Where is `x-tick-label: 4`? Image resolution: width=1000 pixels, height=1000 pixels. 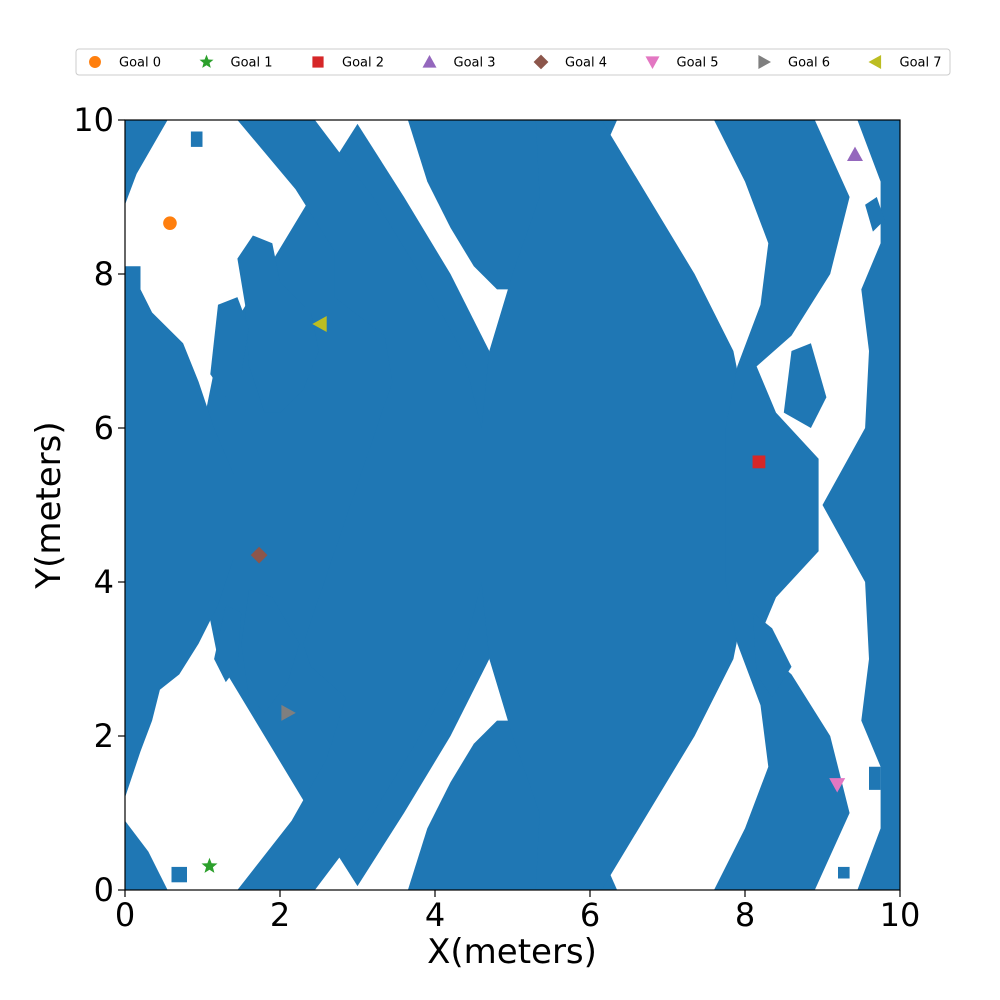
x-tick-label: 4 is located at coordinates (435, 915).